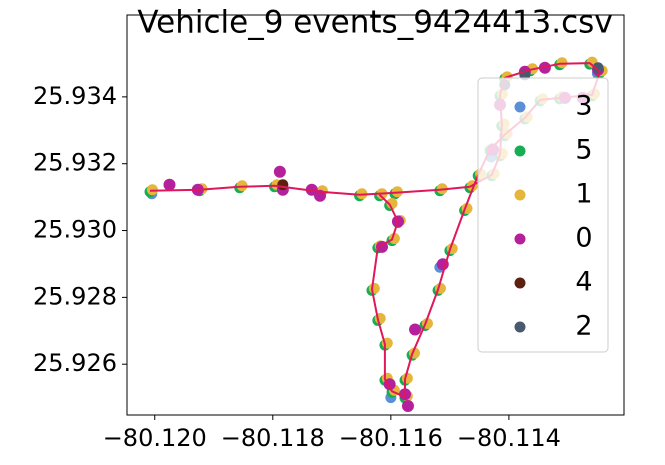  What do you see at coordinates (75, 230) in the screenshot?
I see `y-tick-label: 25.930` at bounding box center [75, 230].